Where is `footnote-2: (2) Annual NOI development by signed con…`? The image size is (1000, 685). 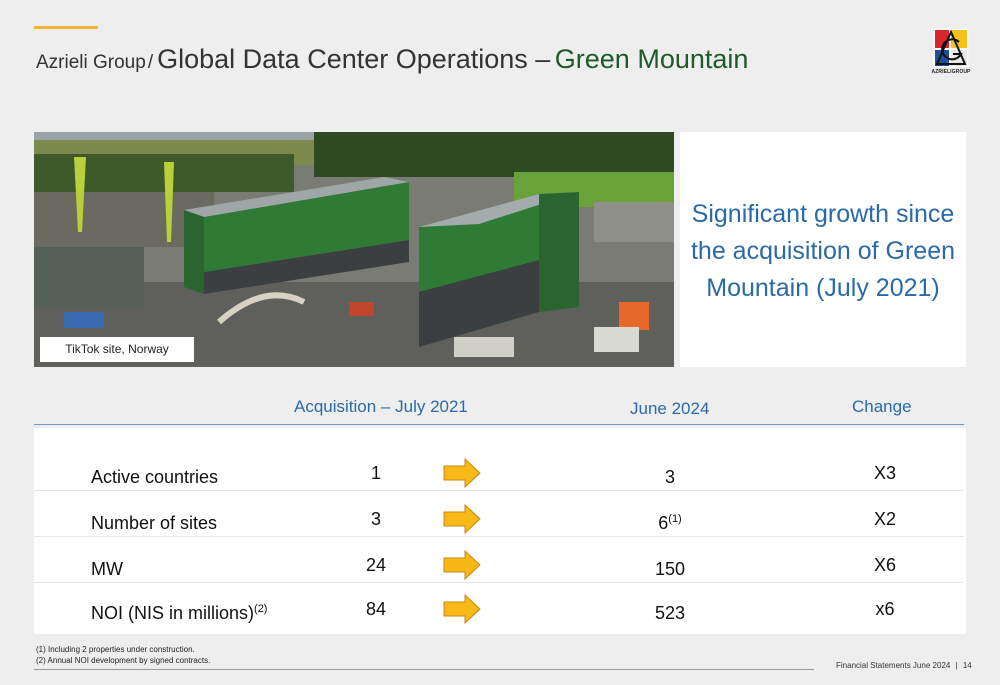
footnote-2: (2) Annual NOI development by signed con… is located at coordinates (123, 660).